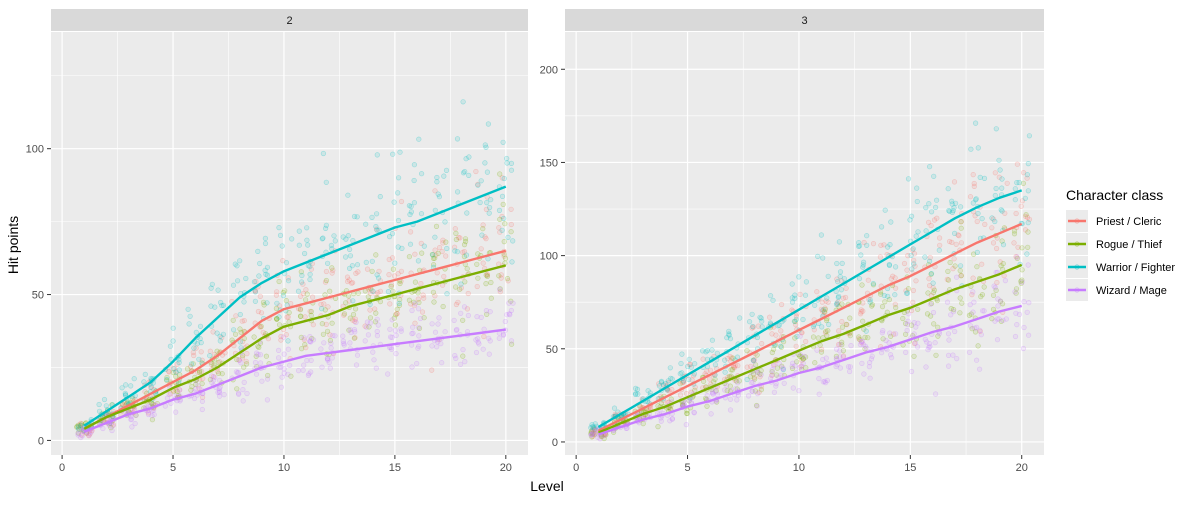  What do you see at coordinates (810, 348) in the screenshot?
I see `trend-line-rogue-thief` at bounding box center [810, 348].